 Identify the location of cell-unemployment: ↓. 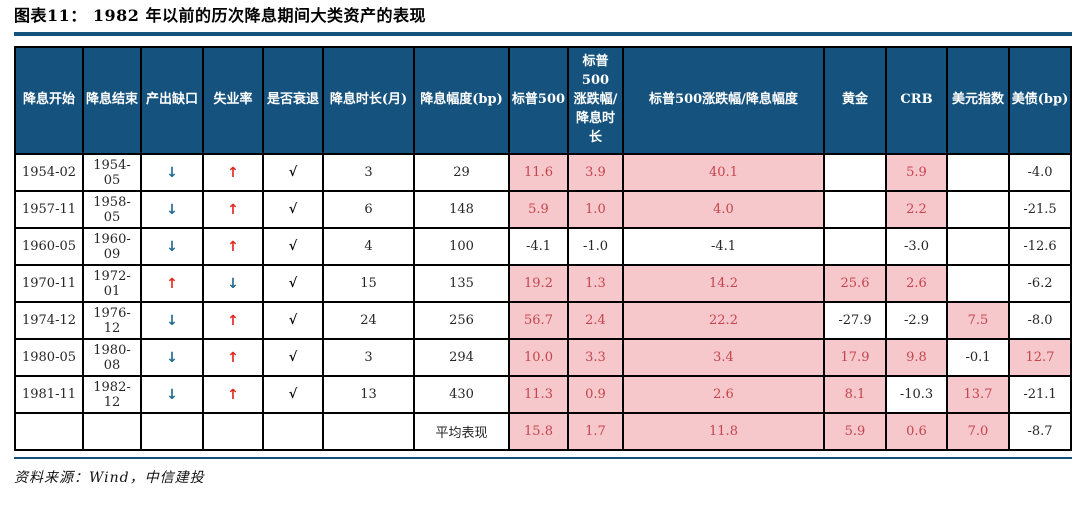
(233, 283).